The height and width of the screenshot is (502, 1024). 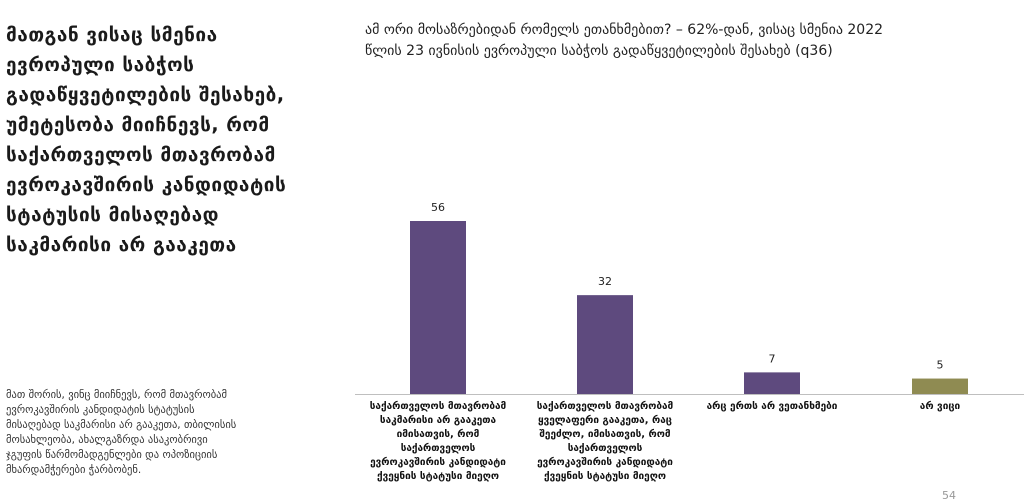 What do you see at coordinates (100, 65) in the screenshot?
I see `left-title-line: ევროპული საბჭოს` at bounding box center [100, 65].